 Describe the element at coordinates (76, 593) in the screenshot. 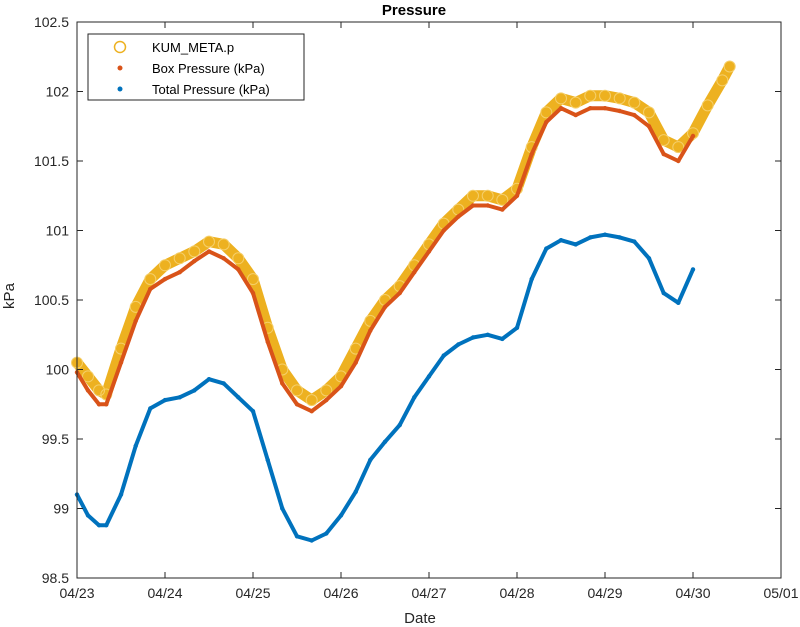

I see `x-tick-label: 04/23` at that location.